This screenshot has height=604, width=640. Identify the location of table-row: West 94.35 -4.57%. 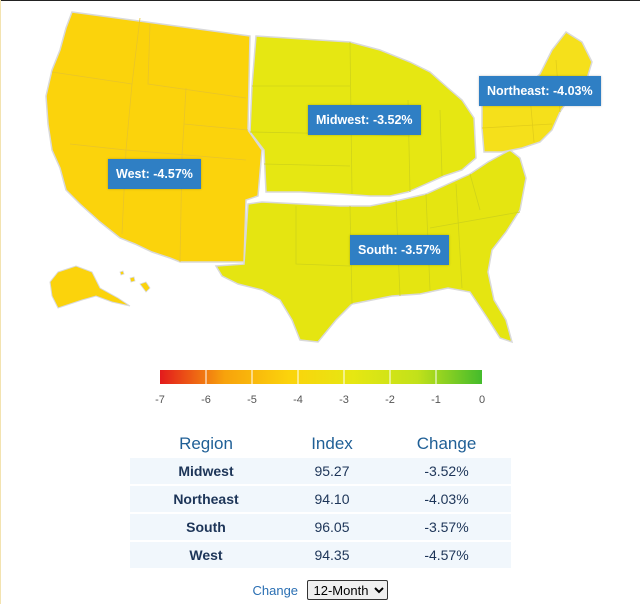
(320, 555).